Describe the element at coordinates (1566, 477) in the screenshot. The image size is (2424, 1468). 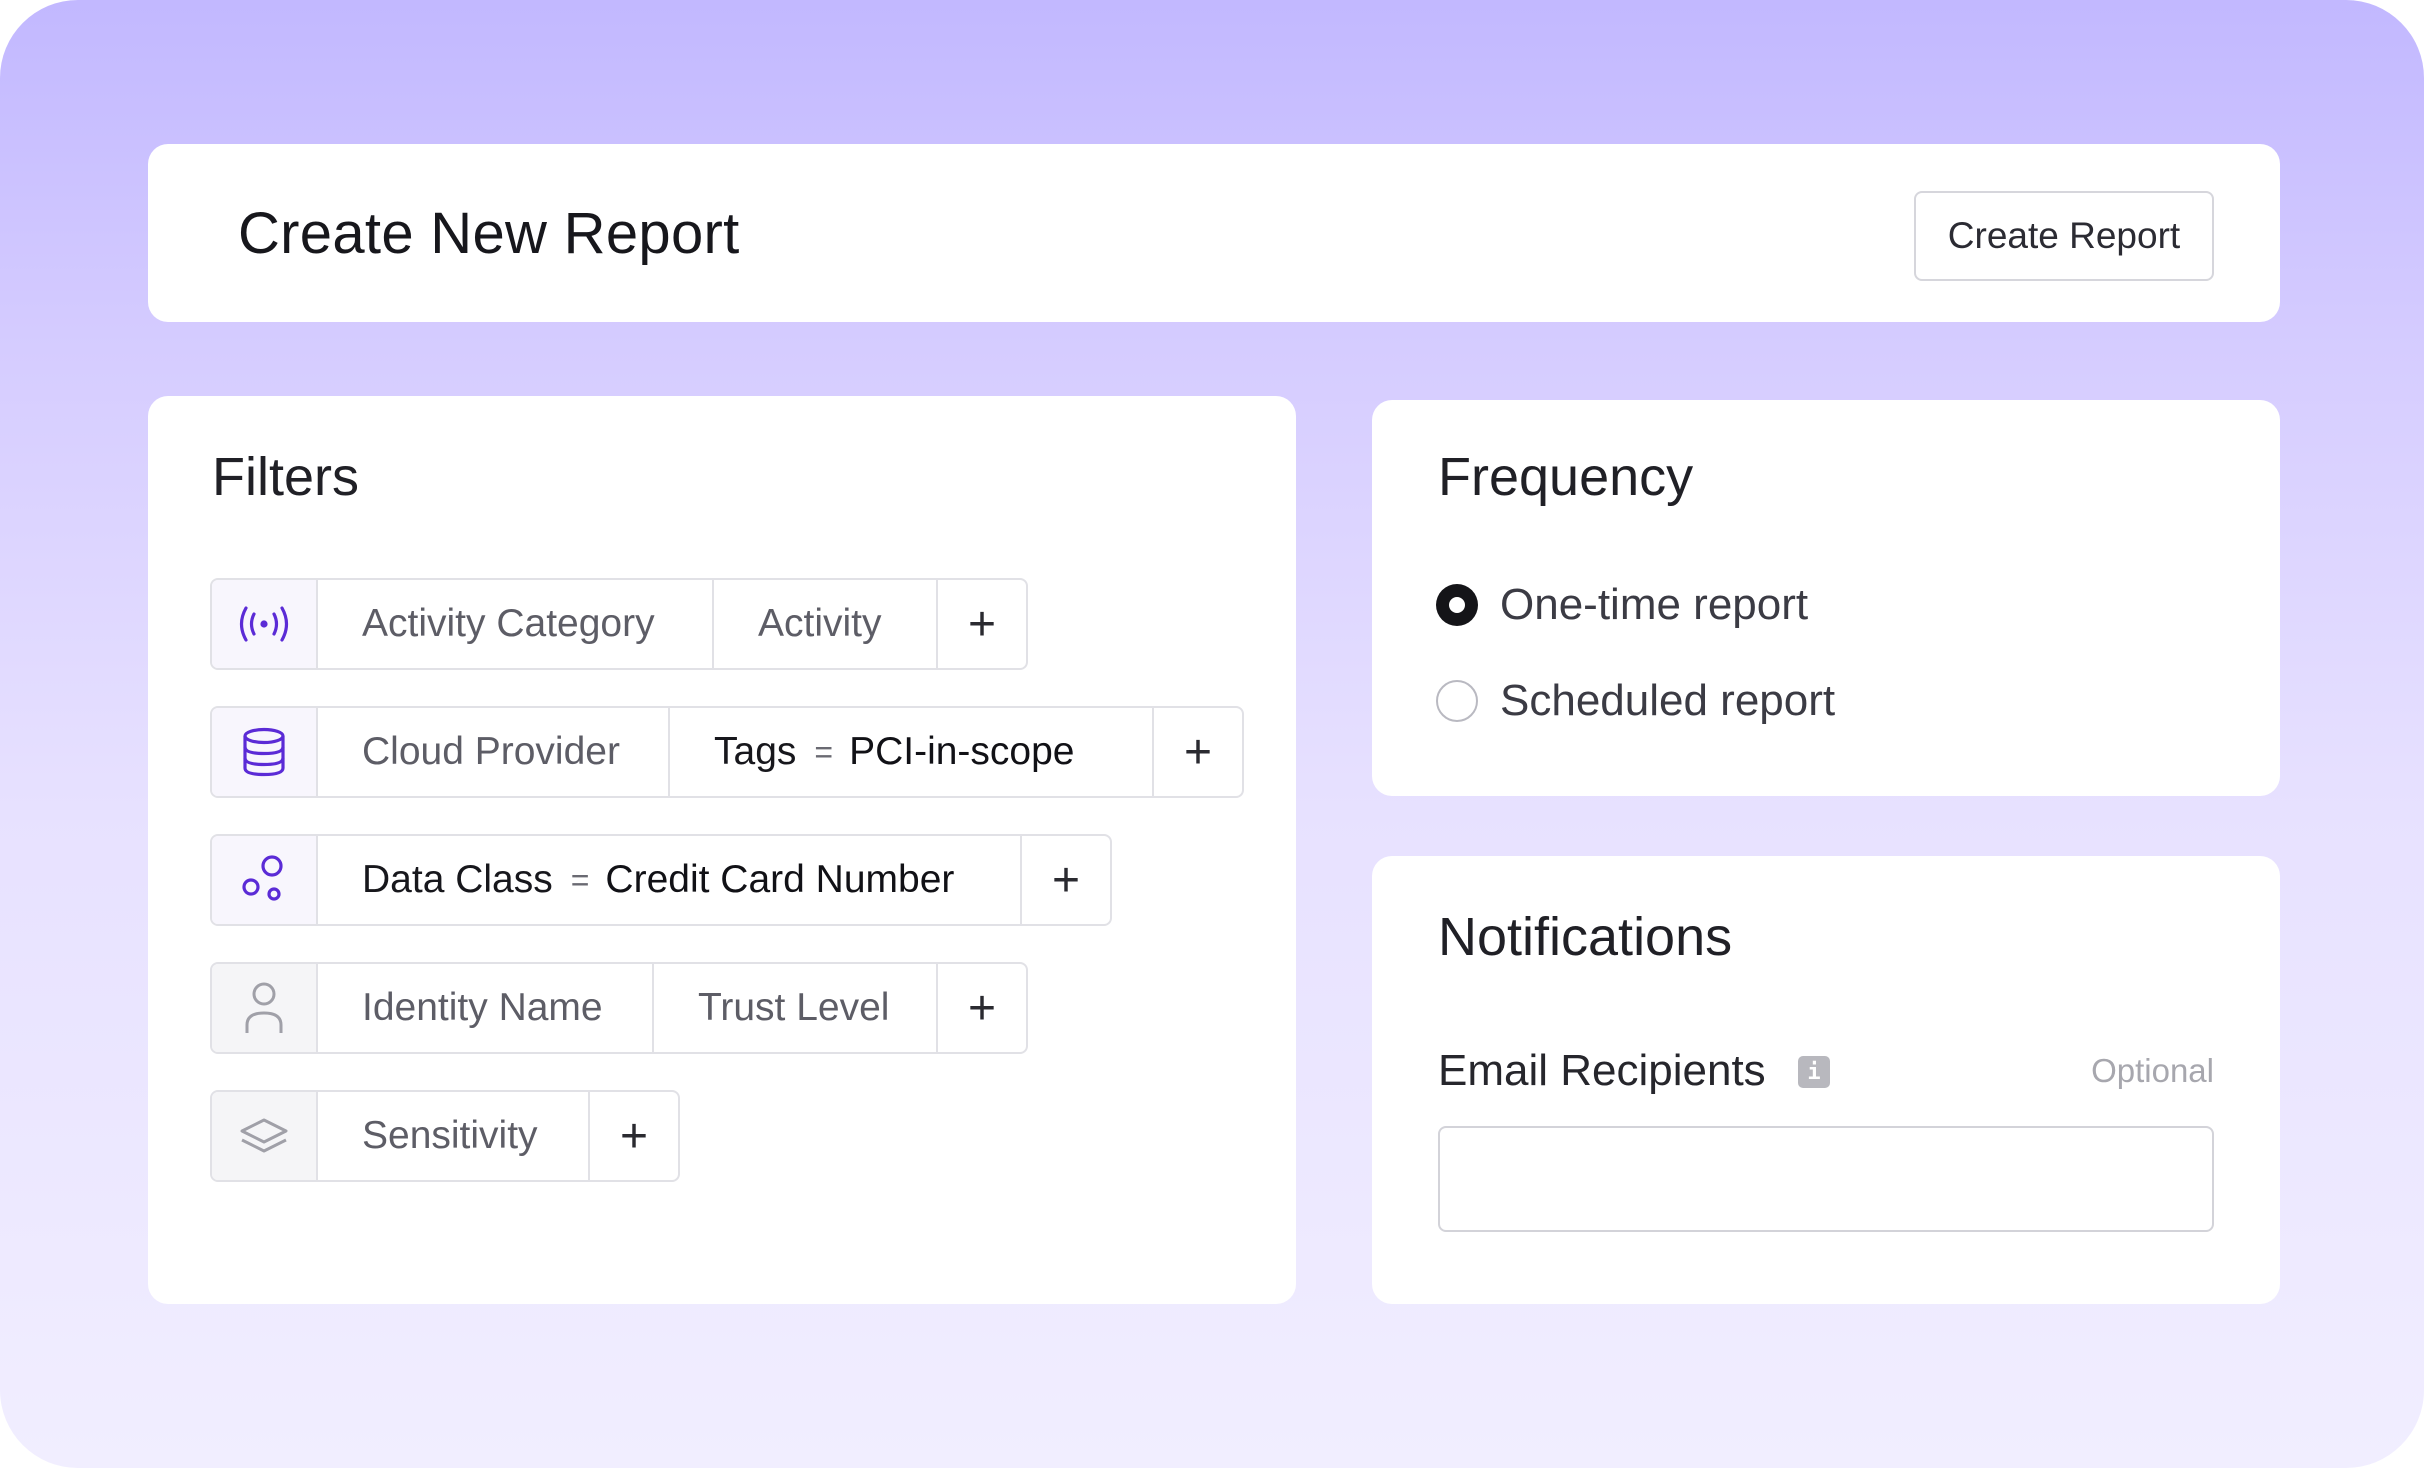
I see `frequency-title: Frequency` at that location.